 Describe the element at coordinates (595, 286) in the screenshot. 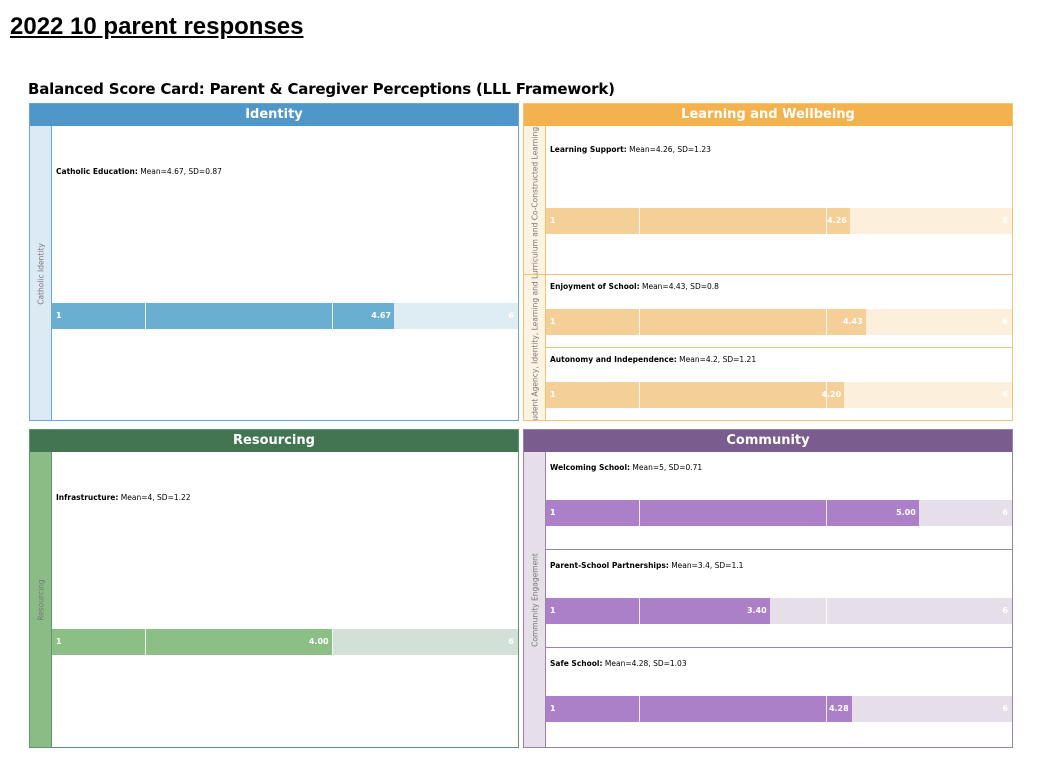

I see `metric-name: Enjoyment of School:` at that location.